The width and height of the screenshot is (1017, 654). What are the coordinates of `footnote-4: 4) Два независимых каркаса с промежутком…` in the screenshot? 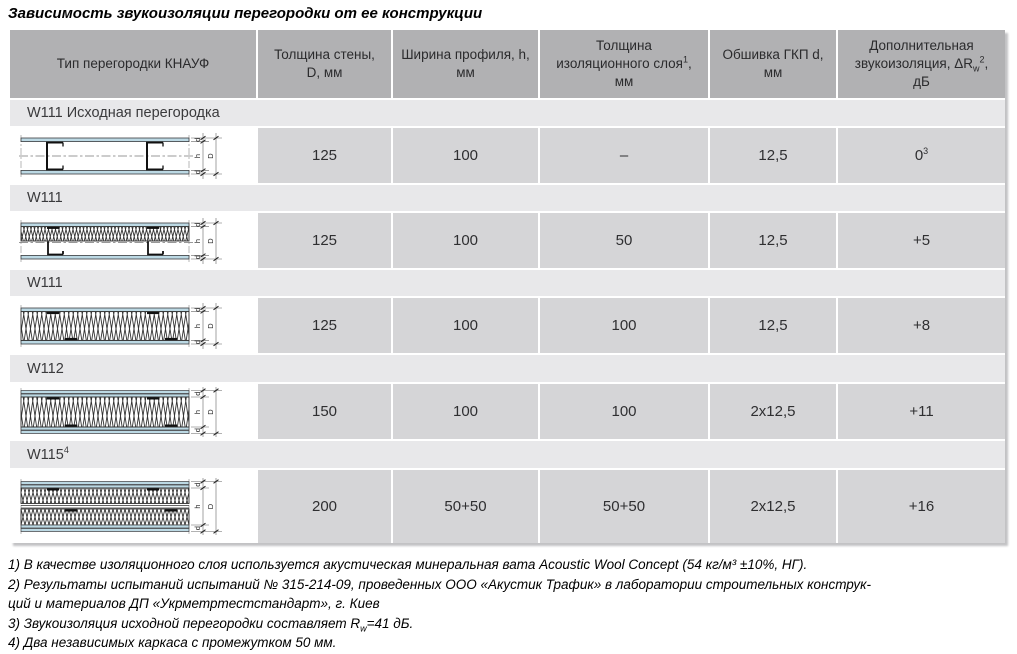 It's located at (172, 642).